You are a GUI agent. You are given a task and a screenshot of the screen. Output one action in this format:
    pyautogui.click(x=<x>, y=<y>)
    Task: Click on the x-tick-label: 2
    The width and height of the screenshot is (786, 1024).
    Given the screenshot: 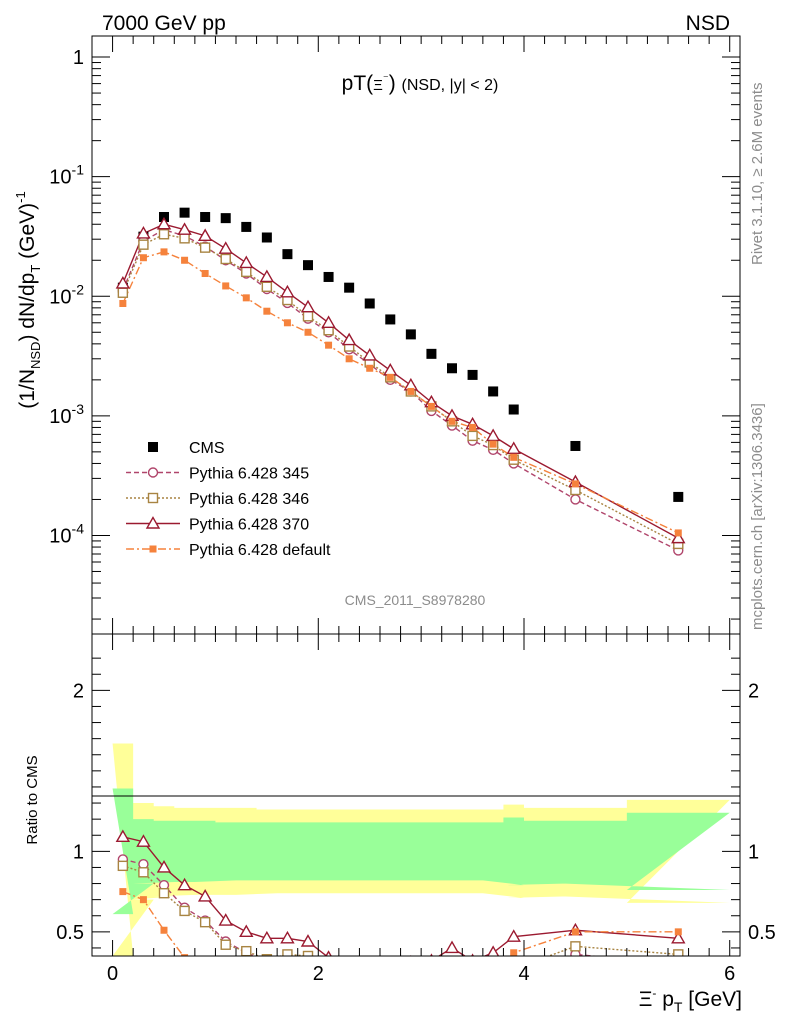 What is the action you would take?
    pyautogui.click(x=318, y=974)
    